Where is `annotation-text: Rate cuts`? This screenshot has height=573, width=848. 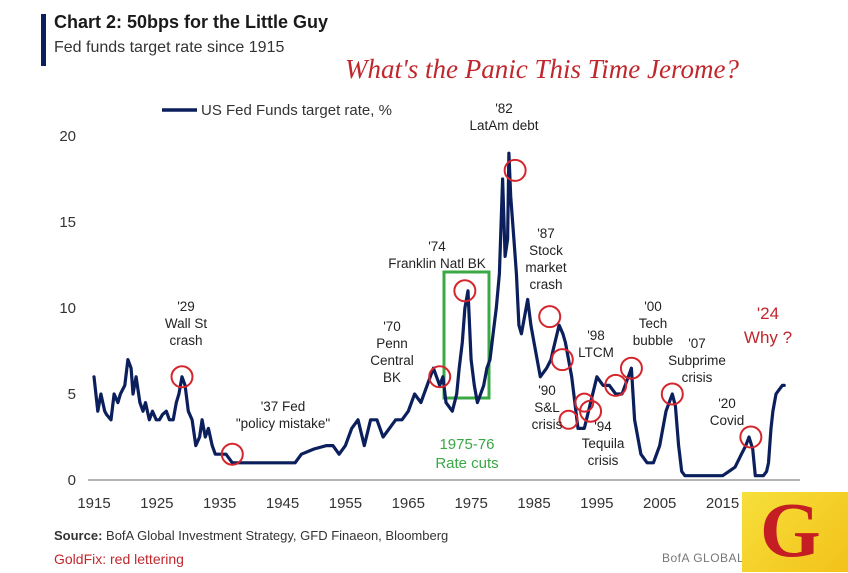
annotation-text: Rate cuts is located at coordinates (466, 463).